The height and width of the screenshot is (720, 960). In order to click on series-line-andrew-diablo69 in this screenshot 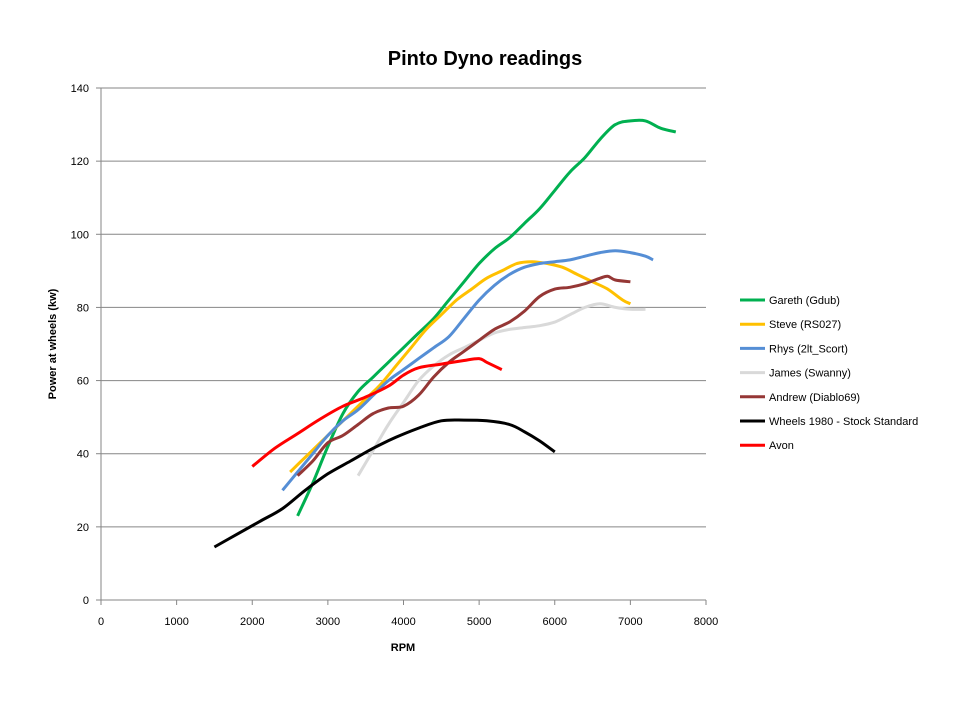, I will do `click(463, 375)`.